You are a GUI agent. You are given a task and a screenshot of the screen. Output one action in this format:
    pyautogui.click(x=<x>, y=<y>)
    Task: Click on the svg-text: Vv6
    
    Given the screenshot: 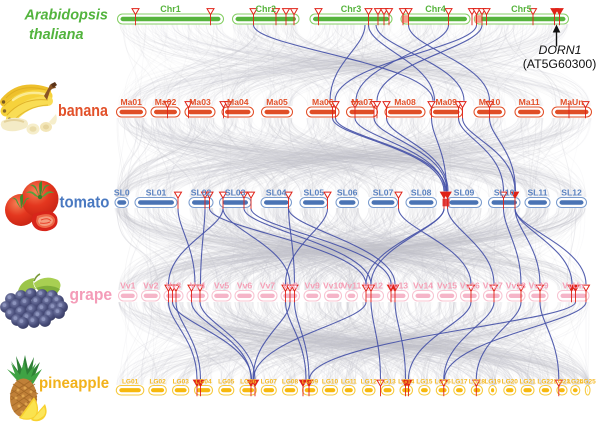 What is the action you would take?
    pyautogui.click(x=245, y=286)
    